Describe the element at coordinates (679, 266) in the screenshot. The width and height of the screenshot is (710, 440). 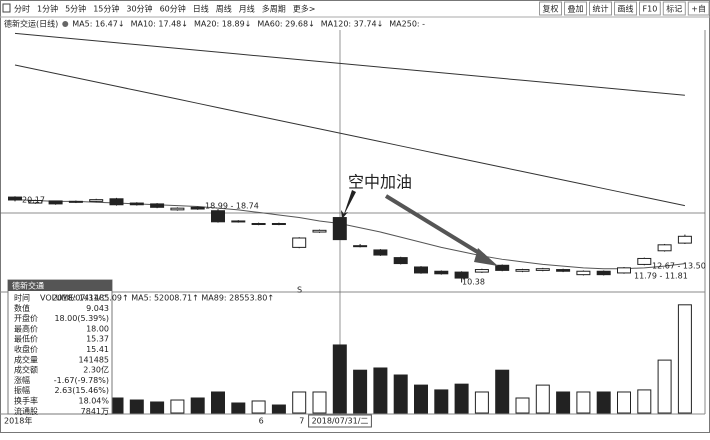
I see `price-label: 12.67 - 13.50` at that location.